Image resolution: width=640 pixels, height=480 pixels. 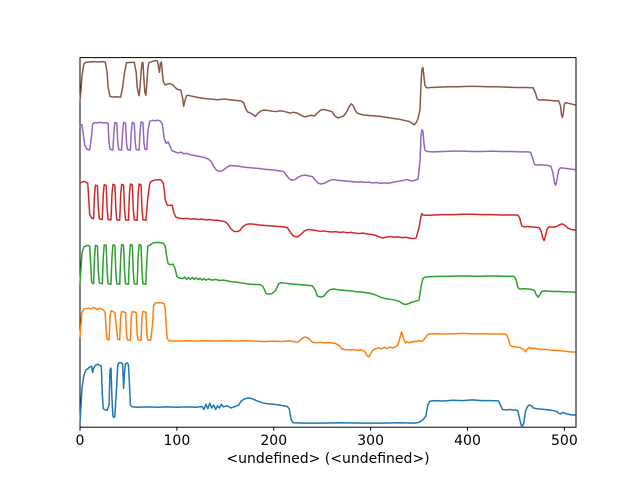 I want to click on trace-red, so click(x=327, y=210).